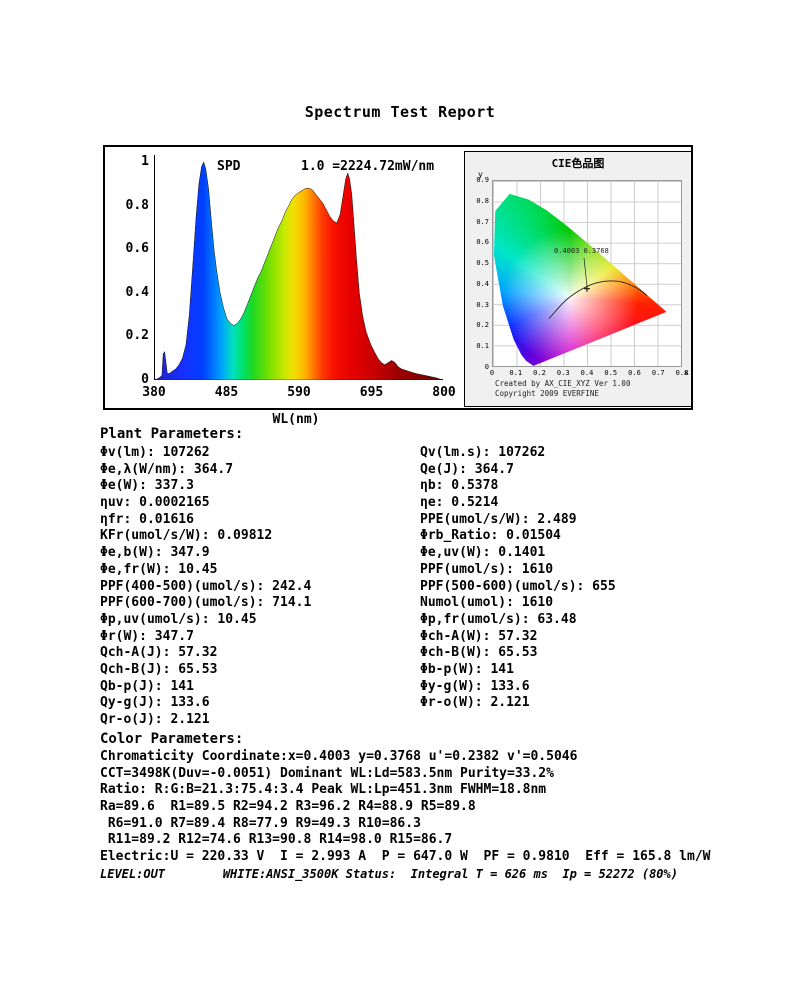 The width and height of the screenshot is (800, 1000). Describe the element at coordinates (155, 553) in the screenshot. I see `parameter-line: Φe,b(W): 347.9` at that location.